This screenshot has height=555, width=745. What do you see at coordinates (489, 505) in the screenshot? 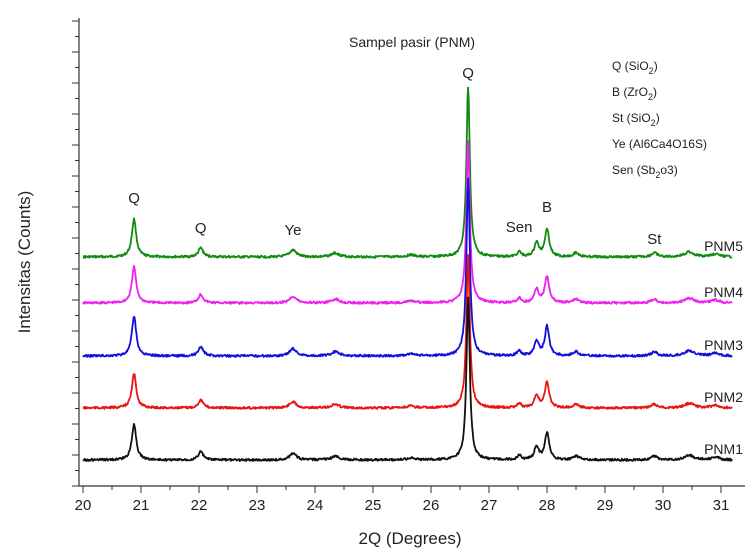
I see `x-tick-label: 27` at bounding box center [489, 505].